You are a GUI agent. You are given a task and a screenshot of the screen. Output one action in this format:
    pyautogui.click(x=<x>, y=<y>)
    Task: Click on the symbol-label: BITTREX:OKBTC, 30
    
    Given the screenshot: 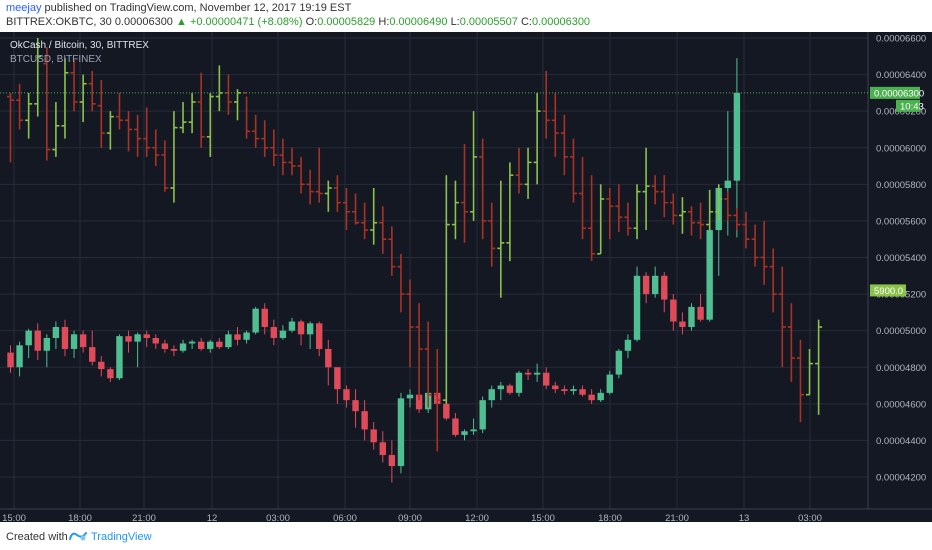 What is the action you would take?
    pyautogui.click(x=59, y=22)
    